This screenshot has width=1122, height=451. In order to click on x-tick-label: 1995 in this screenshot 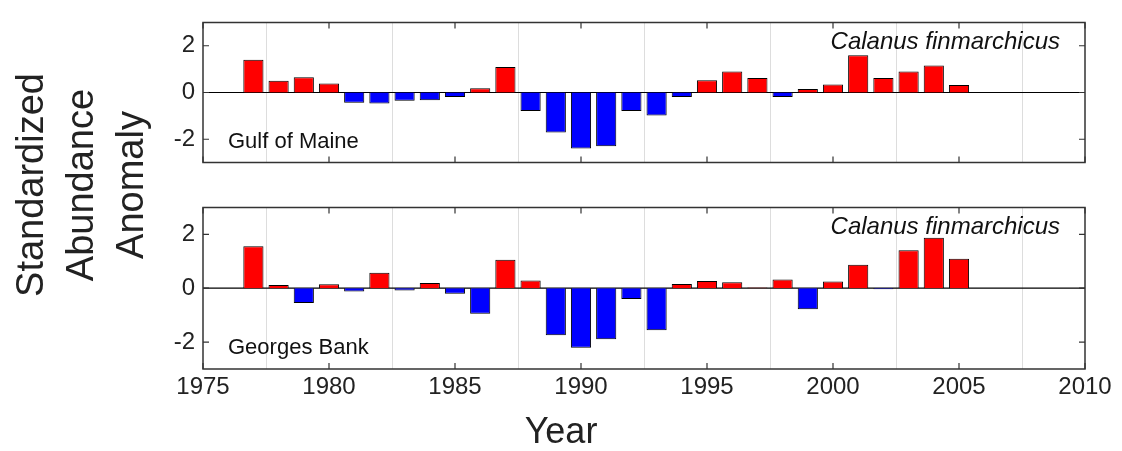, I will do `click(707, 386)`.